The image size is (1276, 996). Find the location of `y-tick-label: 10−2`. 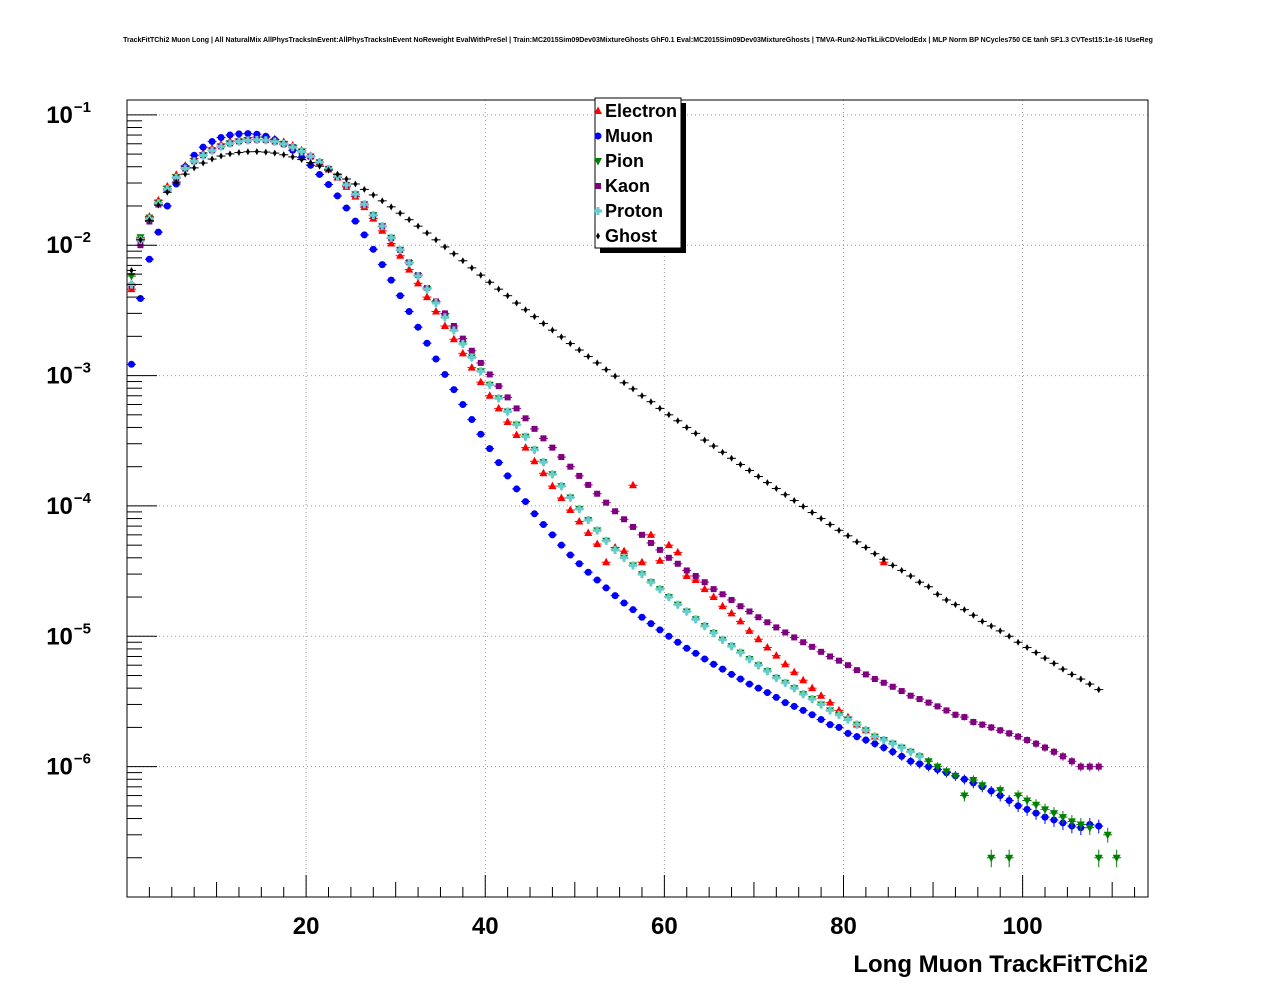

y-tick-label: 10−2 is located at coordinates (68, 244).